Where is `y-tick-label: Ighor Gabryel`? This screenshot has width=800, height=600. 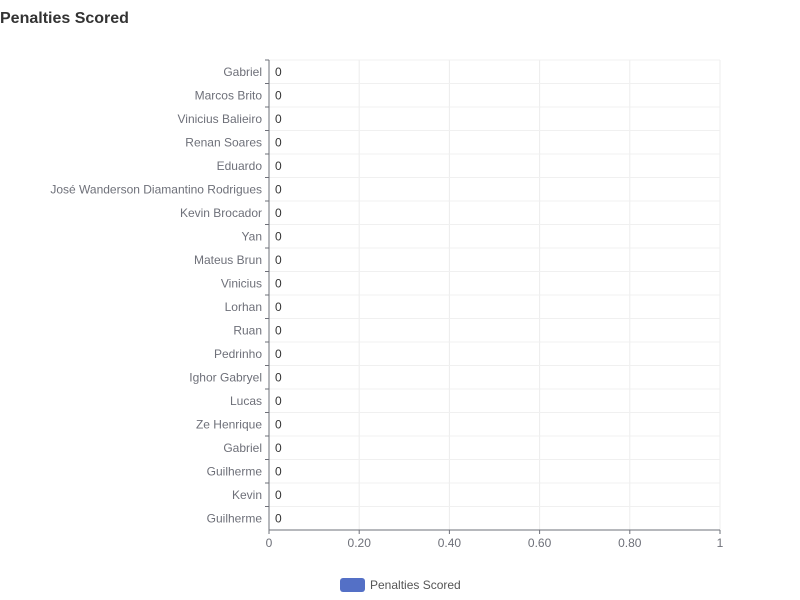 y-tick-label: Ighor Gabryel is located at coordinates (225, 377).